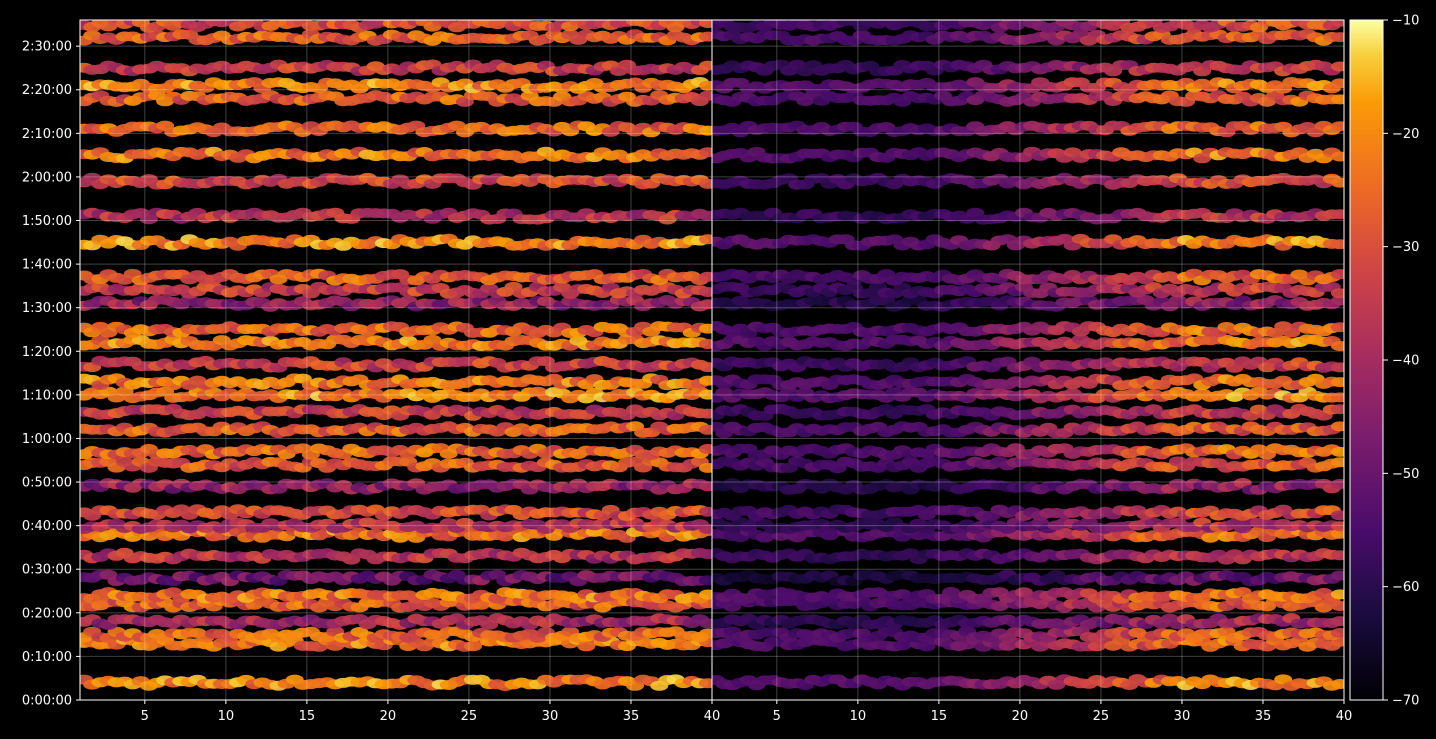  Describe the element at coordinates (388, 716) in the screenshot. I see `x-tick-label: 20` at that location.